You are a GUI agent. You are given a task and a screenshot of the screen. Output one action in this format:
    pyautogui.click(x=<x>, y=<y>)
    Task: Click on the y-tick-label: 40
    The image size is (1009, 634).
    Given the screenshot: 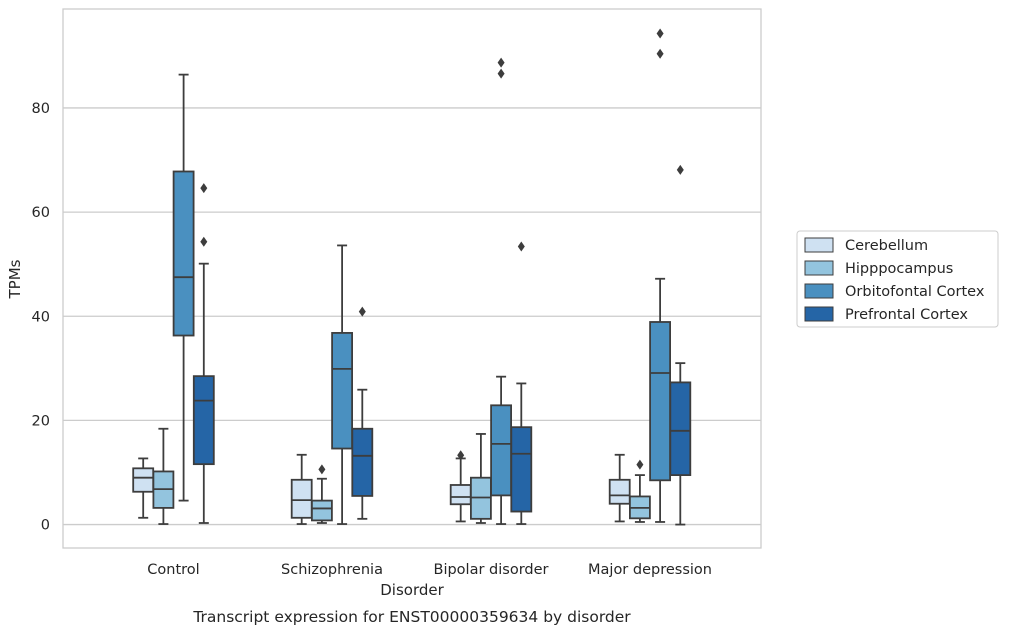 What is the action you would take?
    pyautogui.click(x=41, y=317)
    